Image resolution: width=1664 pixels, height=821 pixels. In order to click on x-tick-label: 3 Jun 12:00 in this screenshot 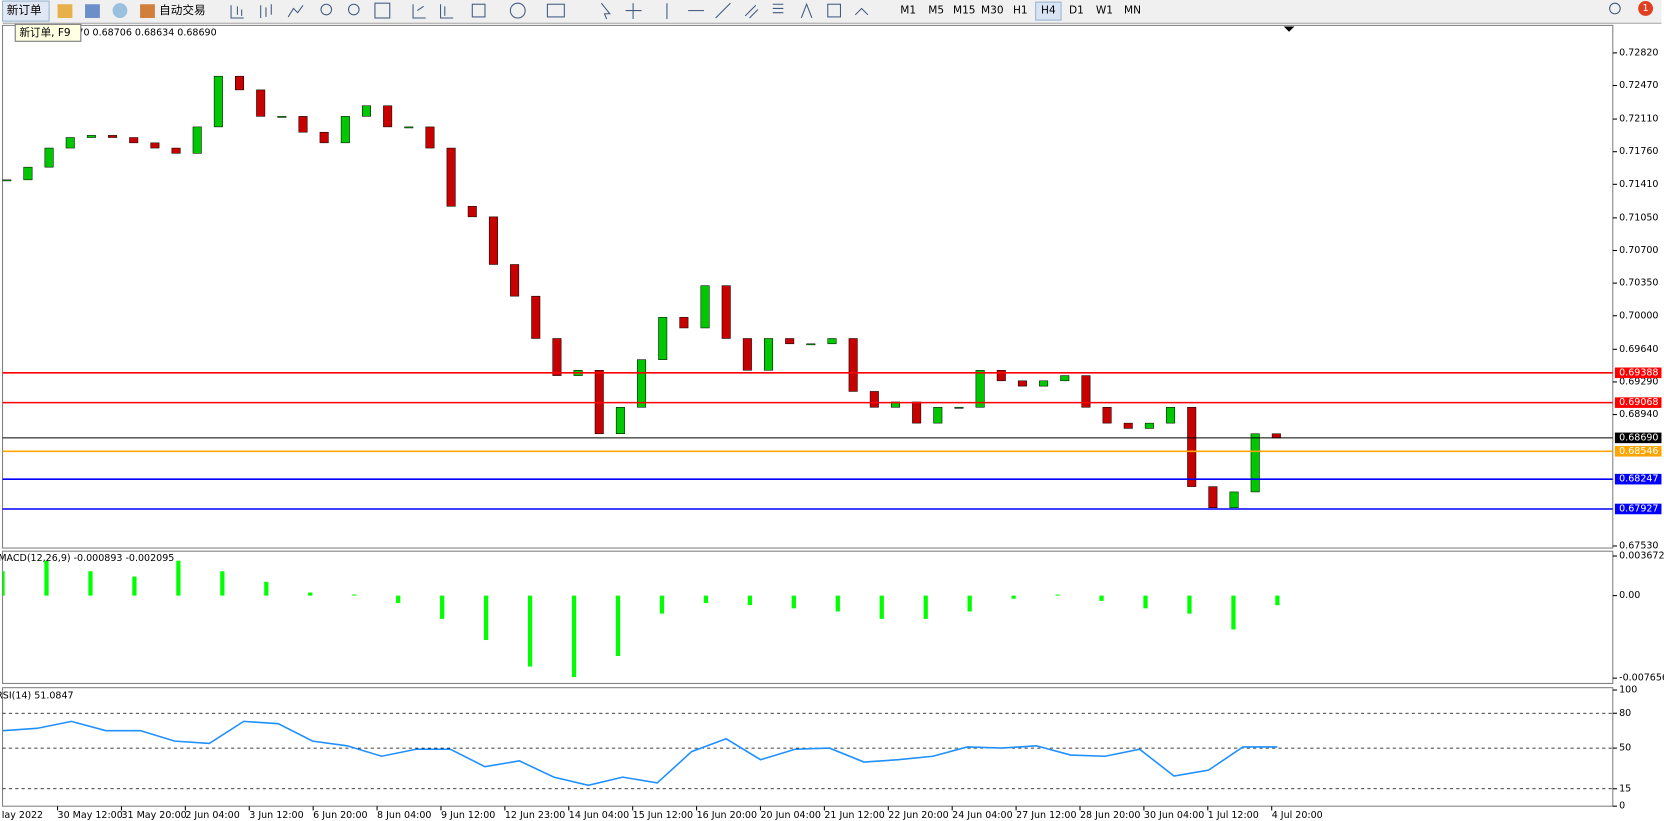, I will do `click(276, 815)`.